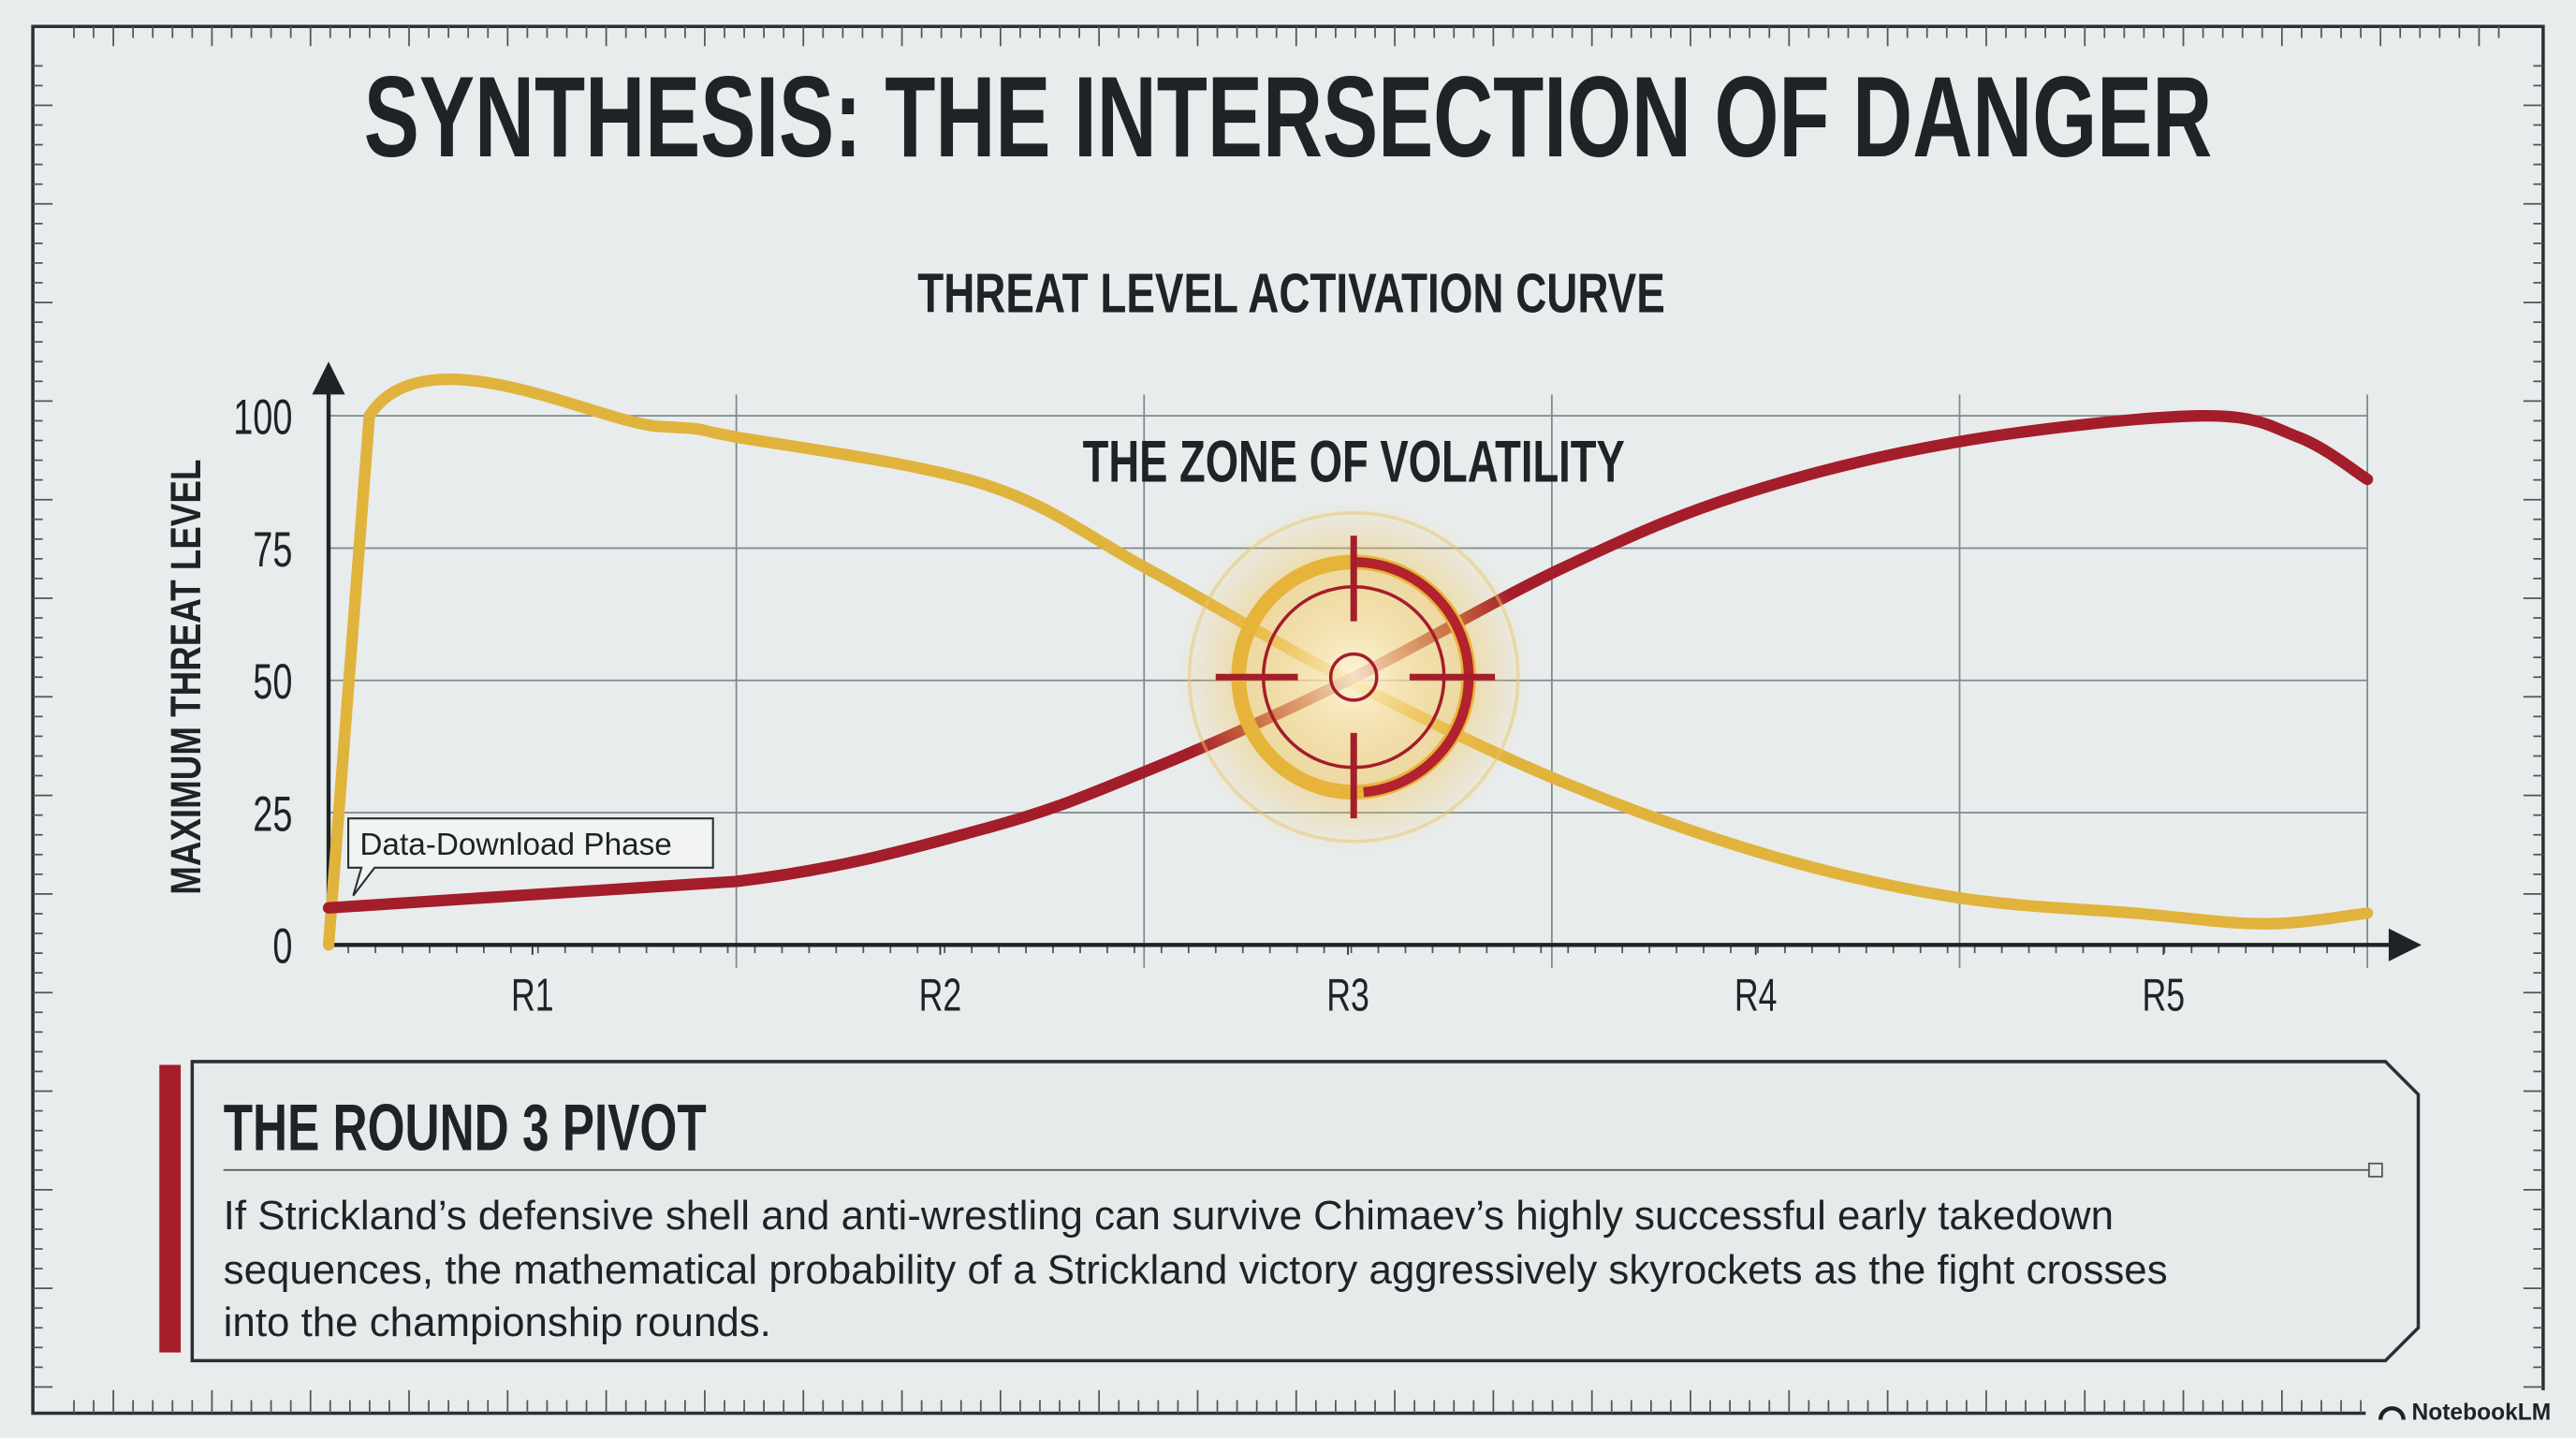 This screenshot has width=2576, height=1438. Describe the element at coordinates (2481, 1413) in the screenshot. I see `footer-brand: NotebookLM` at that location.